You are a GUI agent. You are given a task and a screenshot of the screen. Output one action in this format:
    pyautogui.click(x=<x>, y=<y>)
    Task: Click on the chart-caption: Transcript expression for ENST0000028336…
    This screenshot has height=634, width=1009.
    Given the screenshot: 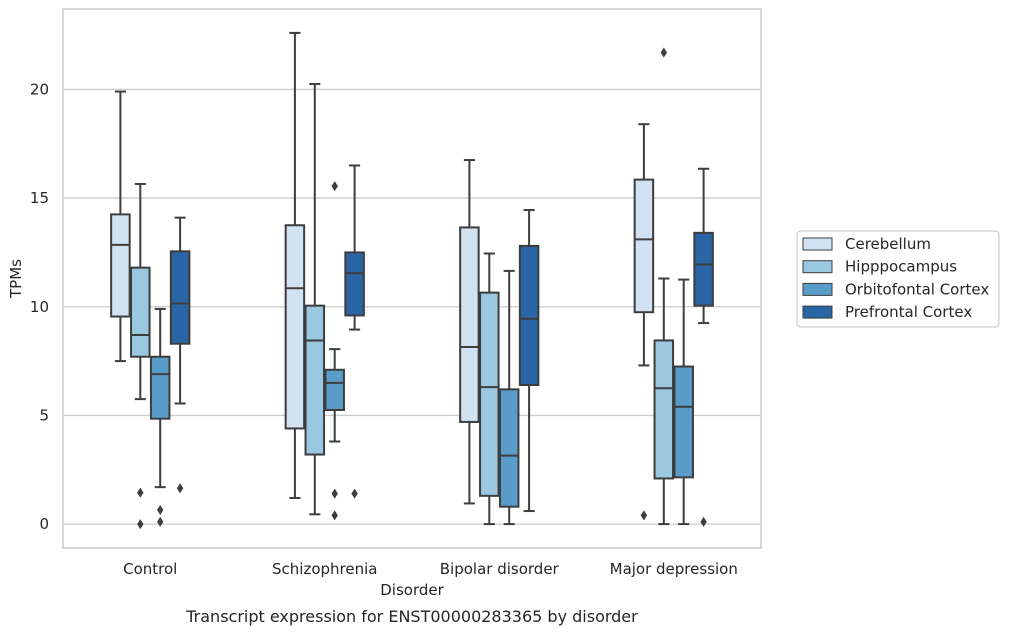 What is the action you would take?
    pyautogui.click(x=411, y=616)
    